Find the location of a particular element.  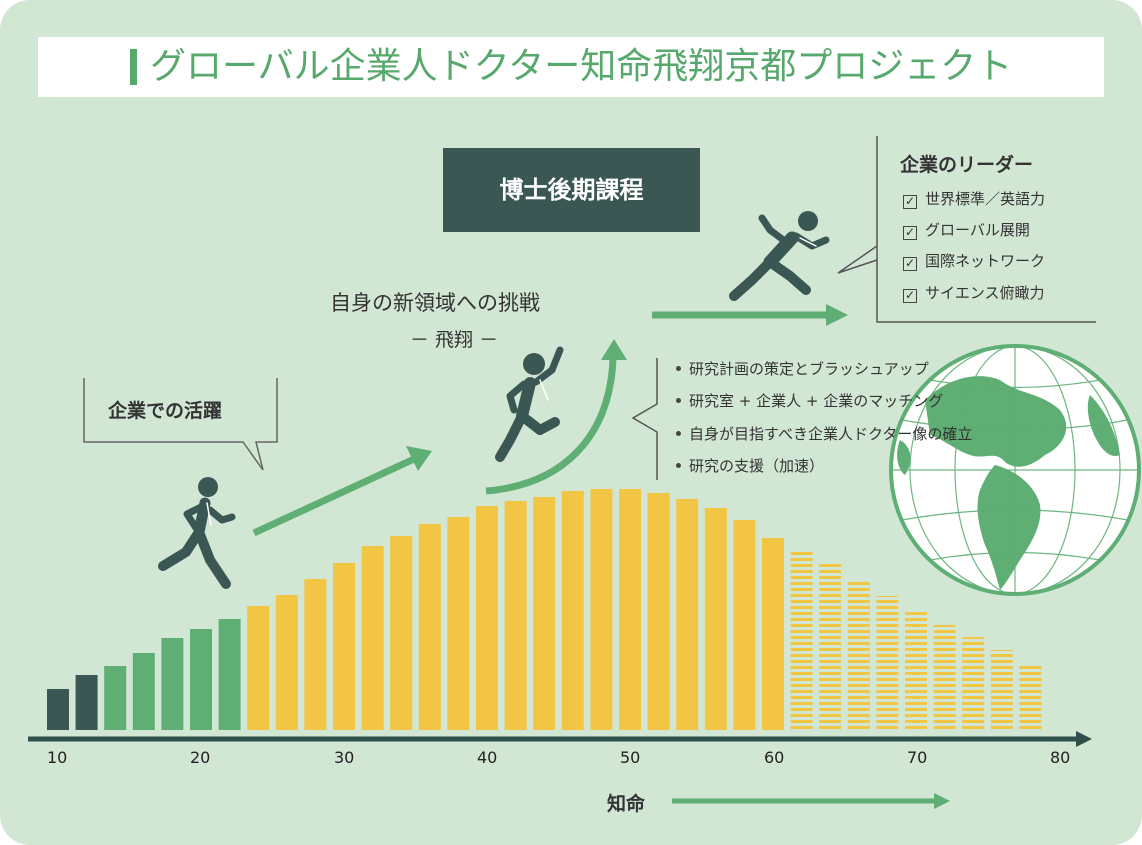

soar-arrow is located at coordinates (556, 417).